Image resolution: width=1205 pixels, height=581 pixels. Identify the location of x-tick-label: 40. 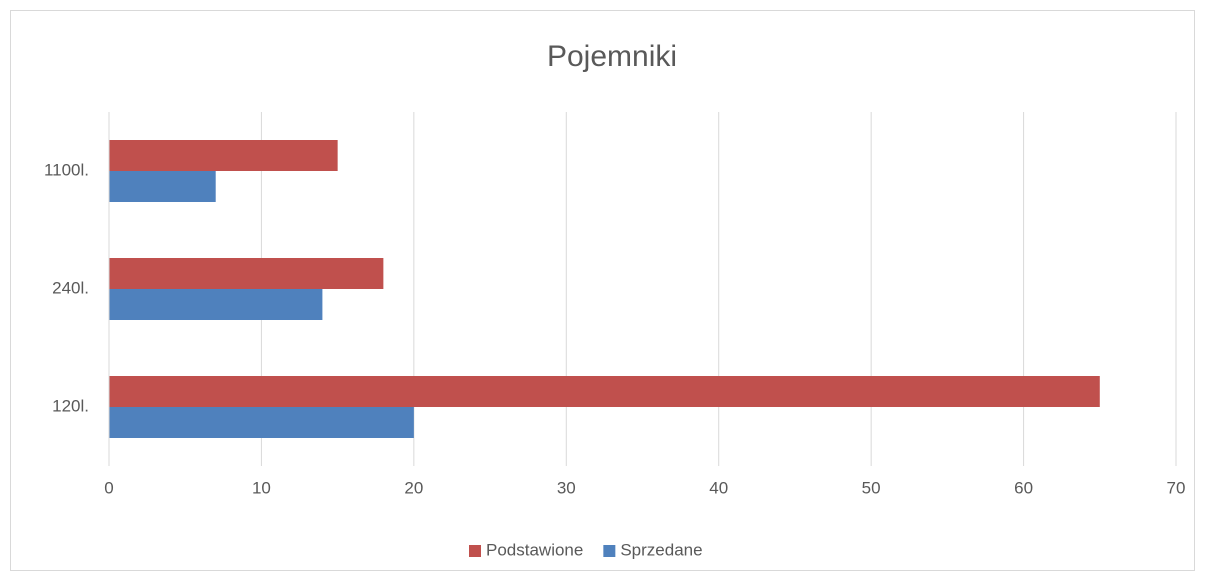
(718, 487).